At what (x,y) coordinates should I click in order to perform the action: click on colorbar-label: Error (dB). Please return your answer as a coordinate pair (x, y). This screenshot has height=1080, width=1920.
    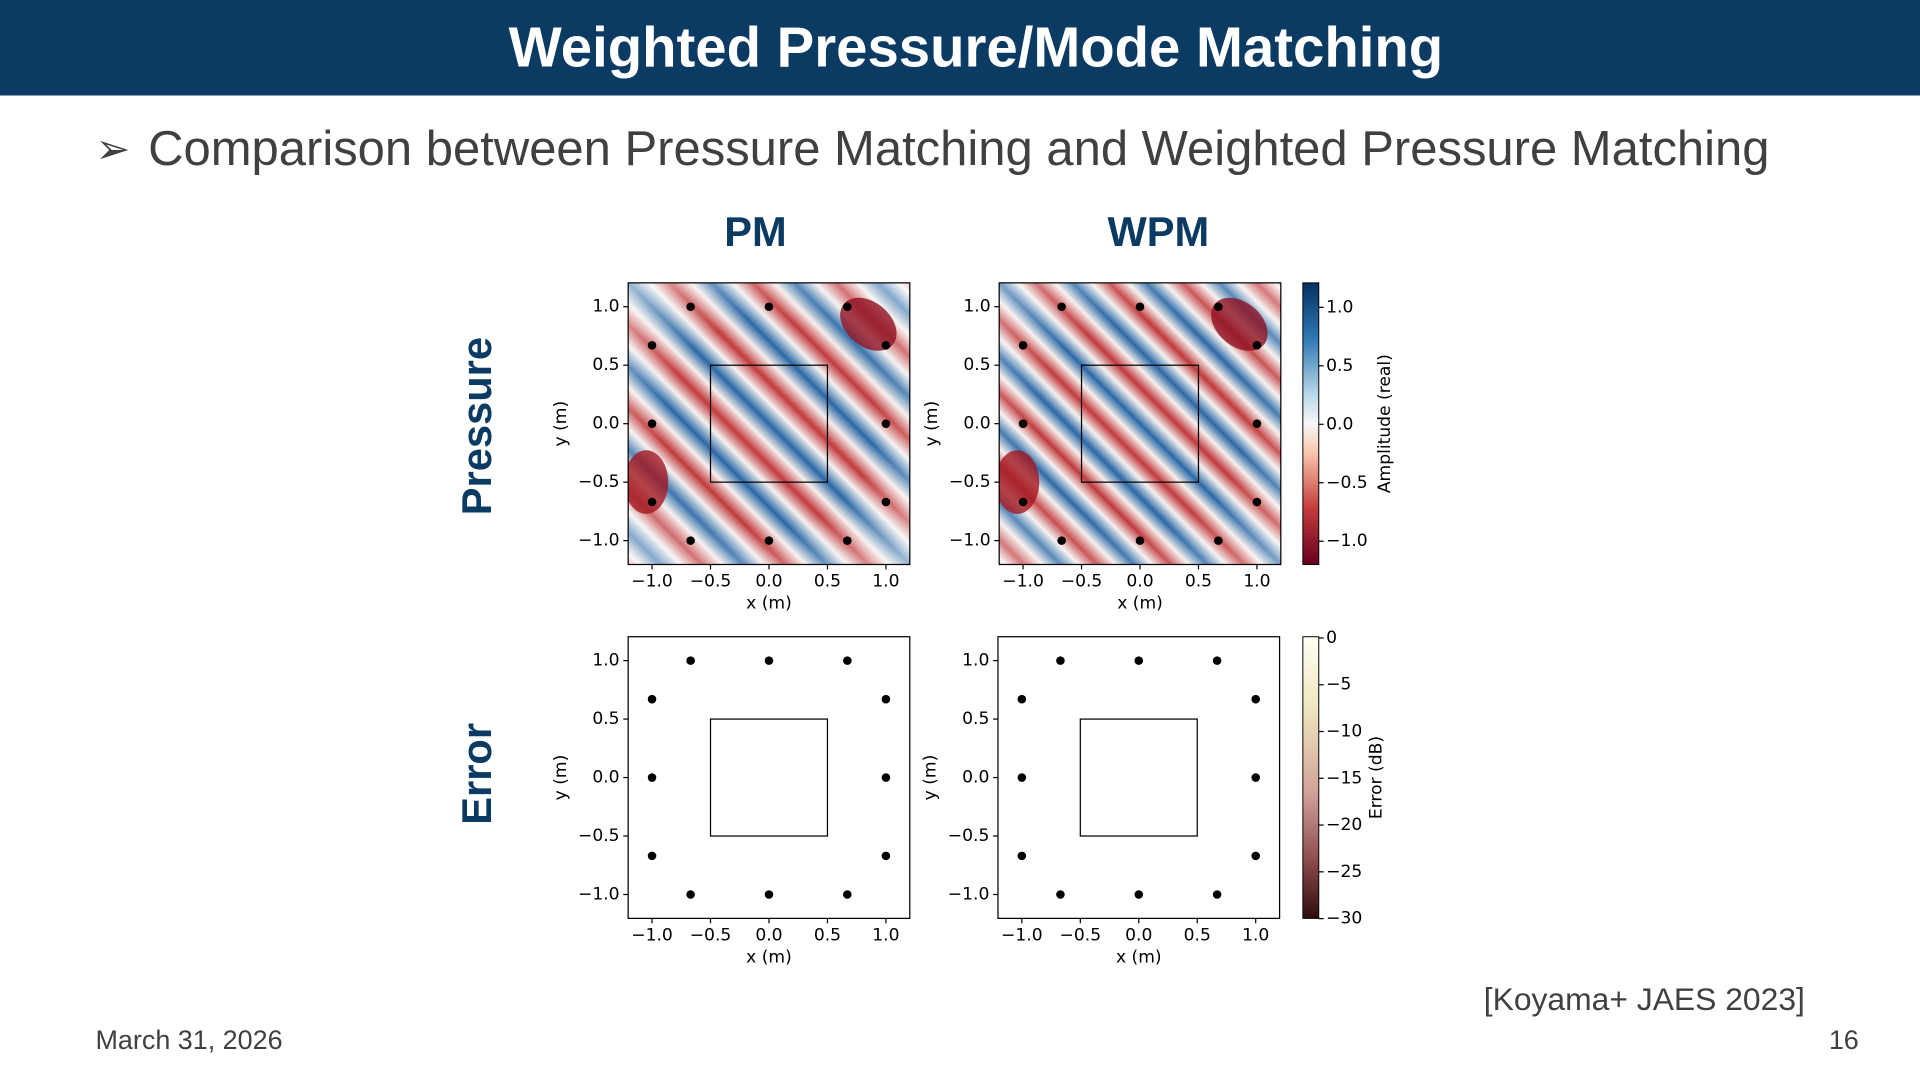
    Looking at the image, I should click on (1376, 777).